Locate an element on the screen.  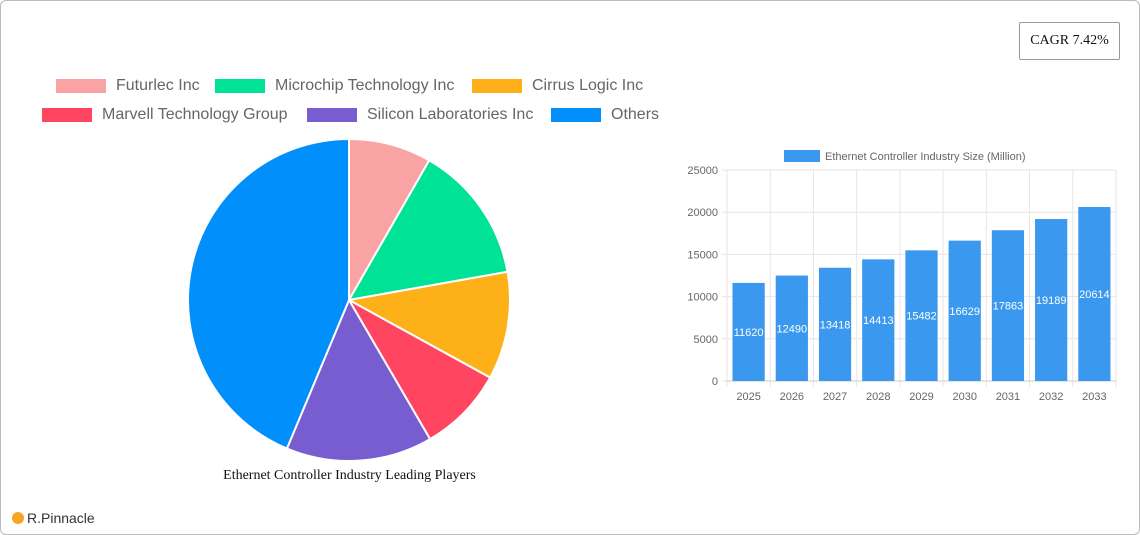
y-tick-label: 25000 is located at coordinates (702, 171).